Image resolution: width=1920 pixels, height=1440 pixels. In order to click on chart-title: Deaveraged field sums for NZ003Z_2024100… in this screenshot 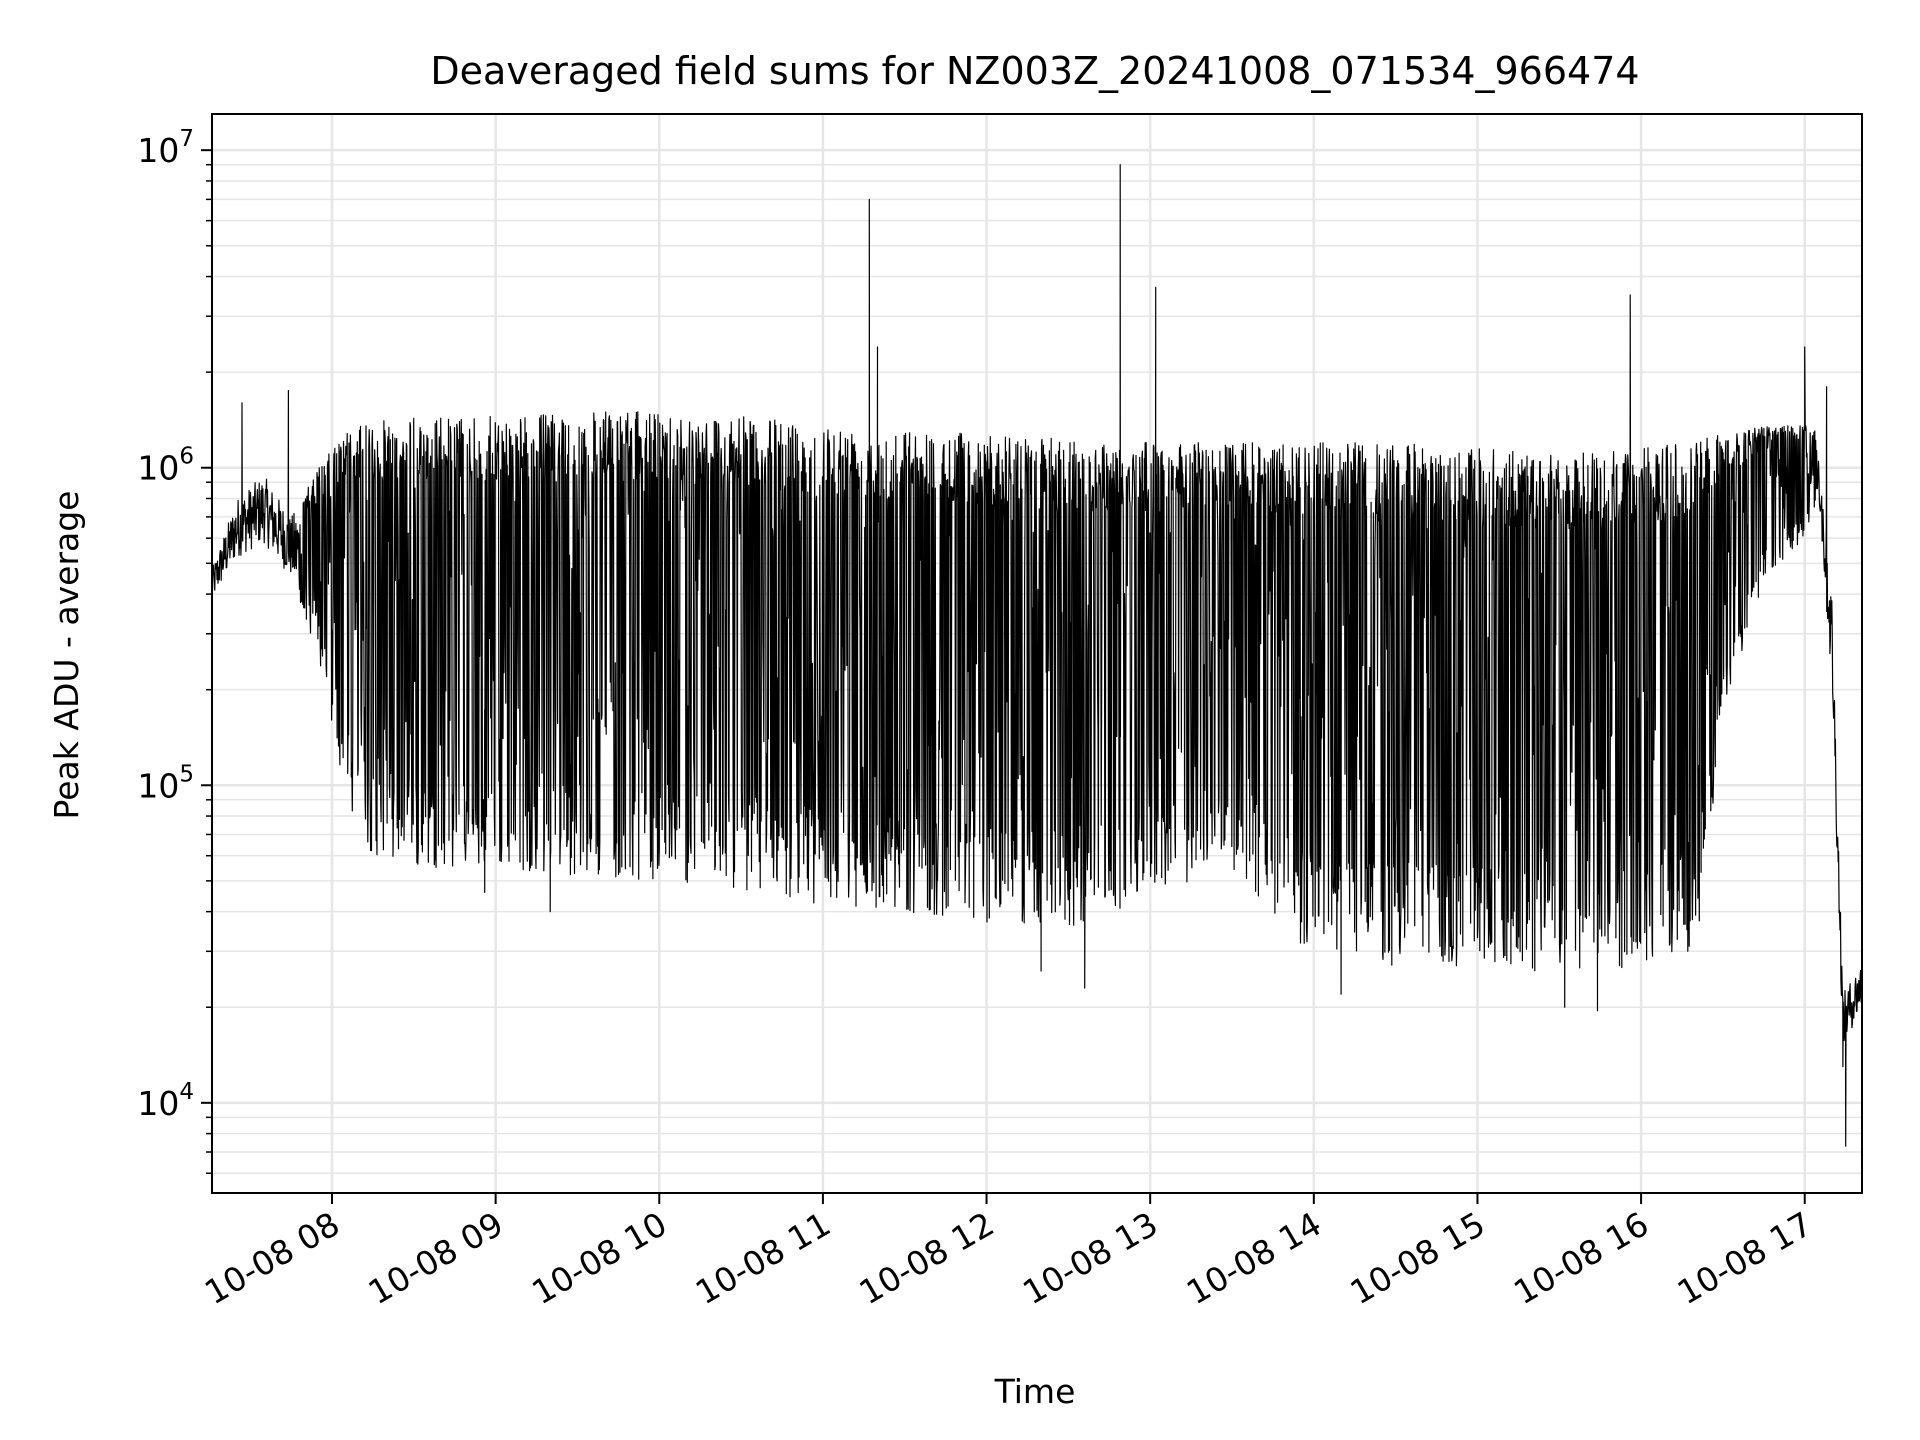, I will do `click(1034, 71)`.